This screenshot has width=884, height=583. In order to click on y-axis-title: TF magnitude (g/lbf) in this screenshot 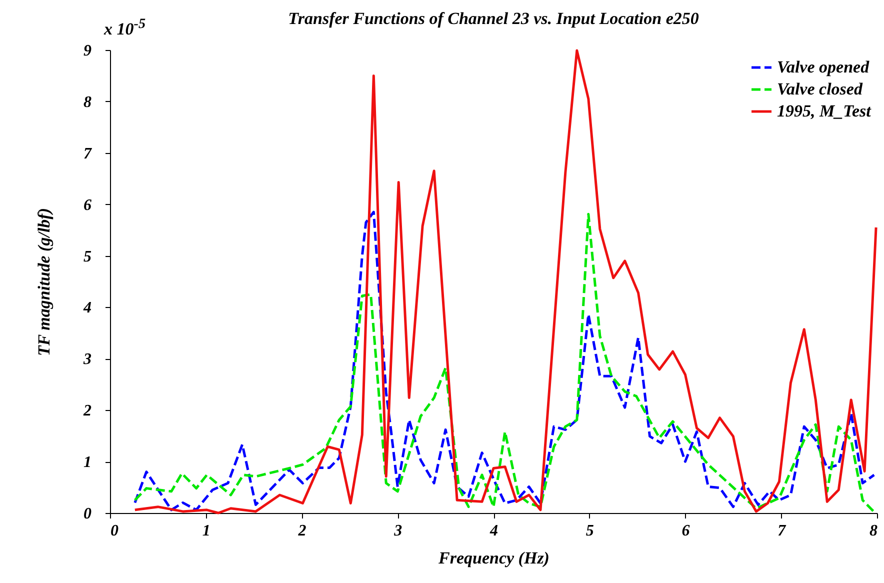, I will do `click(44, 282)`.